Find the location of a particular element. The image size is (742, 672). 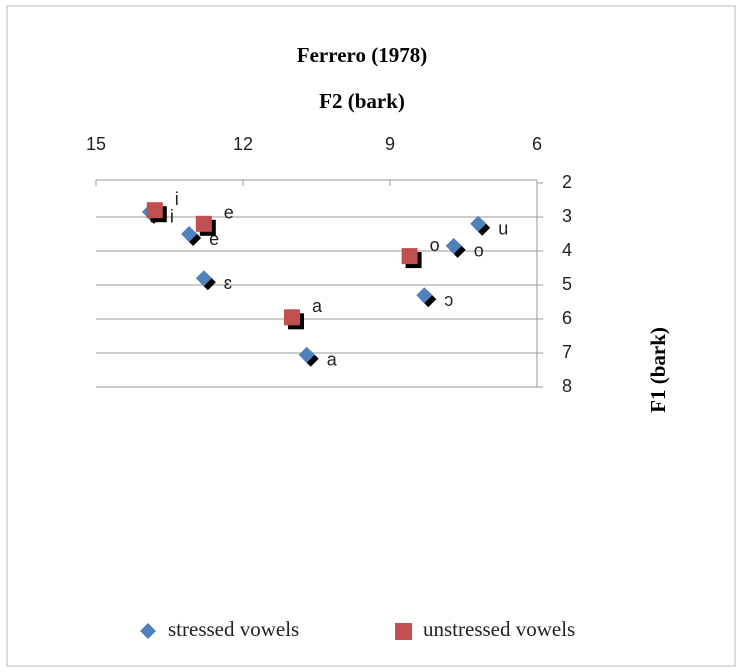

x-axis-label: F2 (bark) is located at coordinates (362, 101).